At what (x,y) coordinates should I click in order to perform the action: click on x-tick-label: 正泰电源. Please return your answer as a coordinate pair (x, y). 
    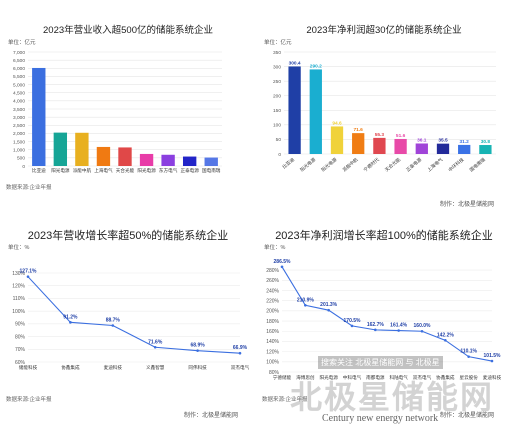
    Looking at the image, I should click on (413, 164).